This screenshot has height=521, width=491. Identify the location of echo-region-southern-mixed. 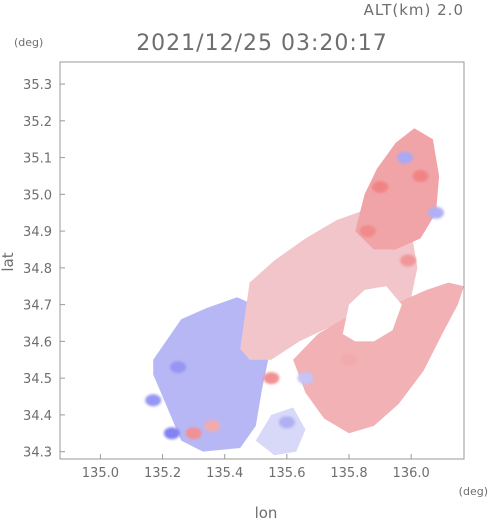
(280, 431).